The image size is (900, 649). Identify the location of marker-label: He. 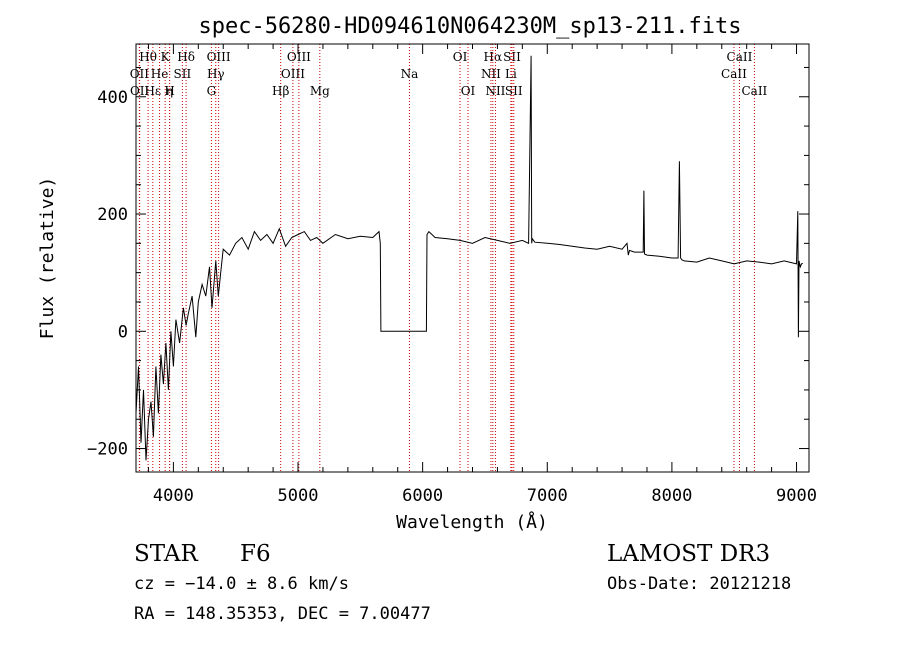
(160, 74).